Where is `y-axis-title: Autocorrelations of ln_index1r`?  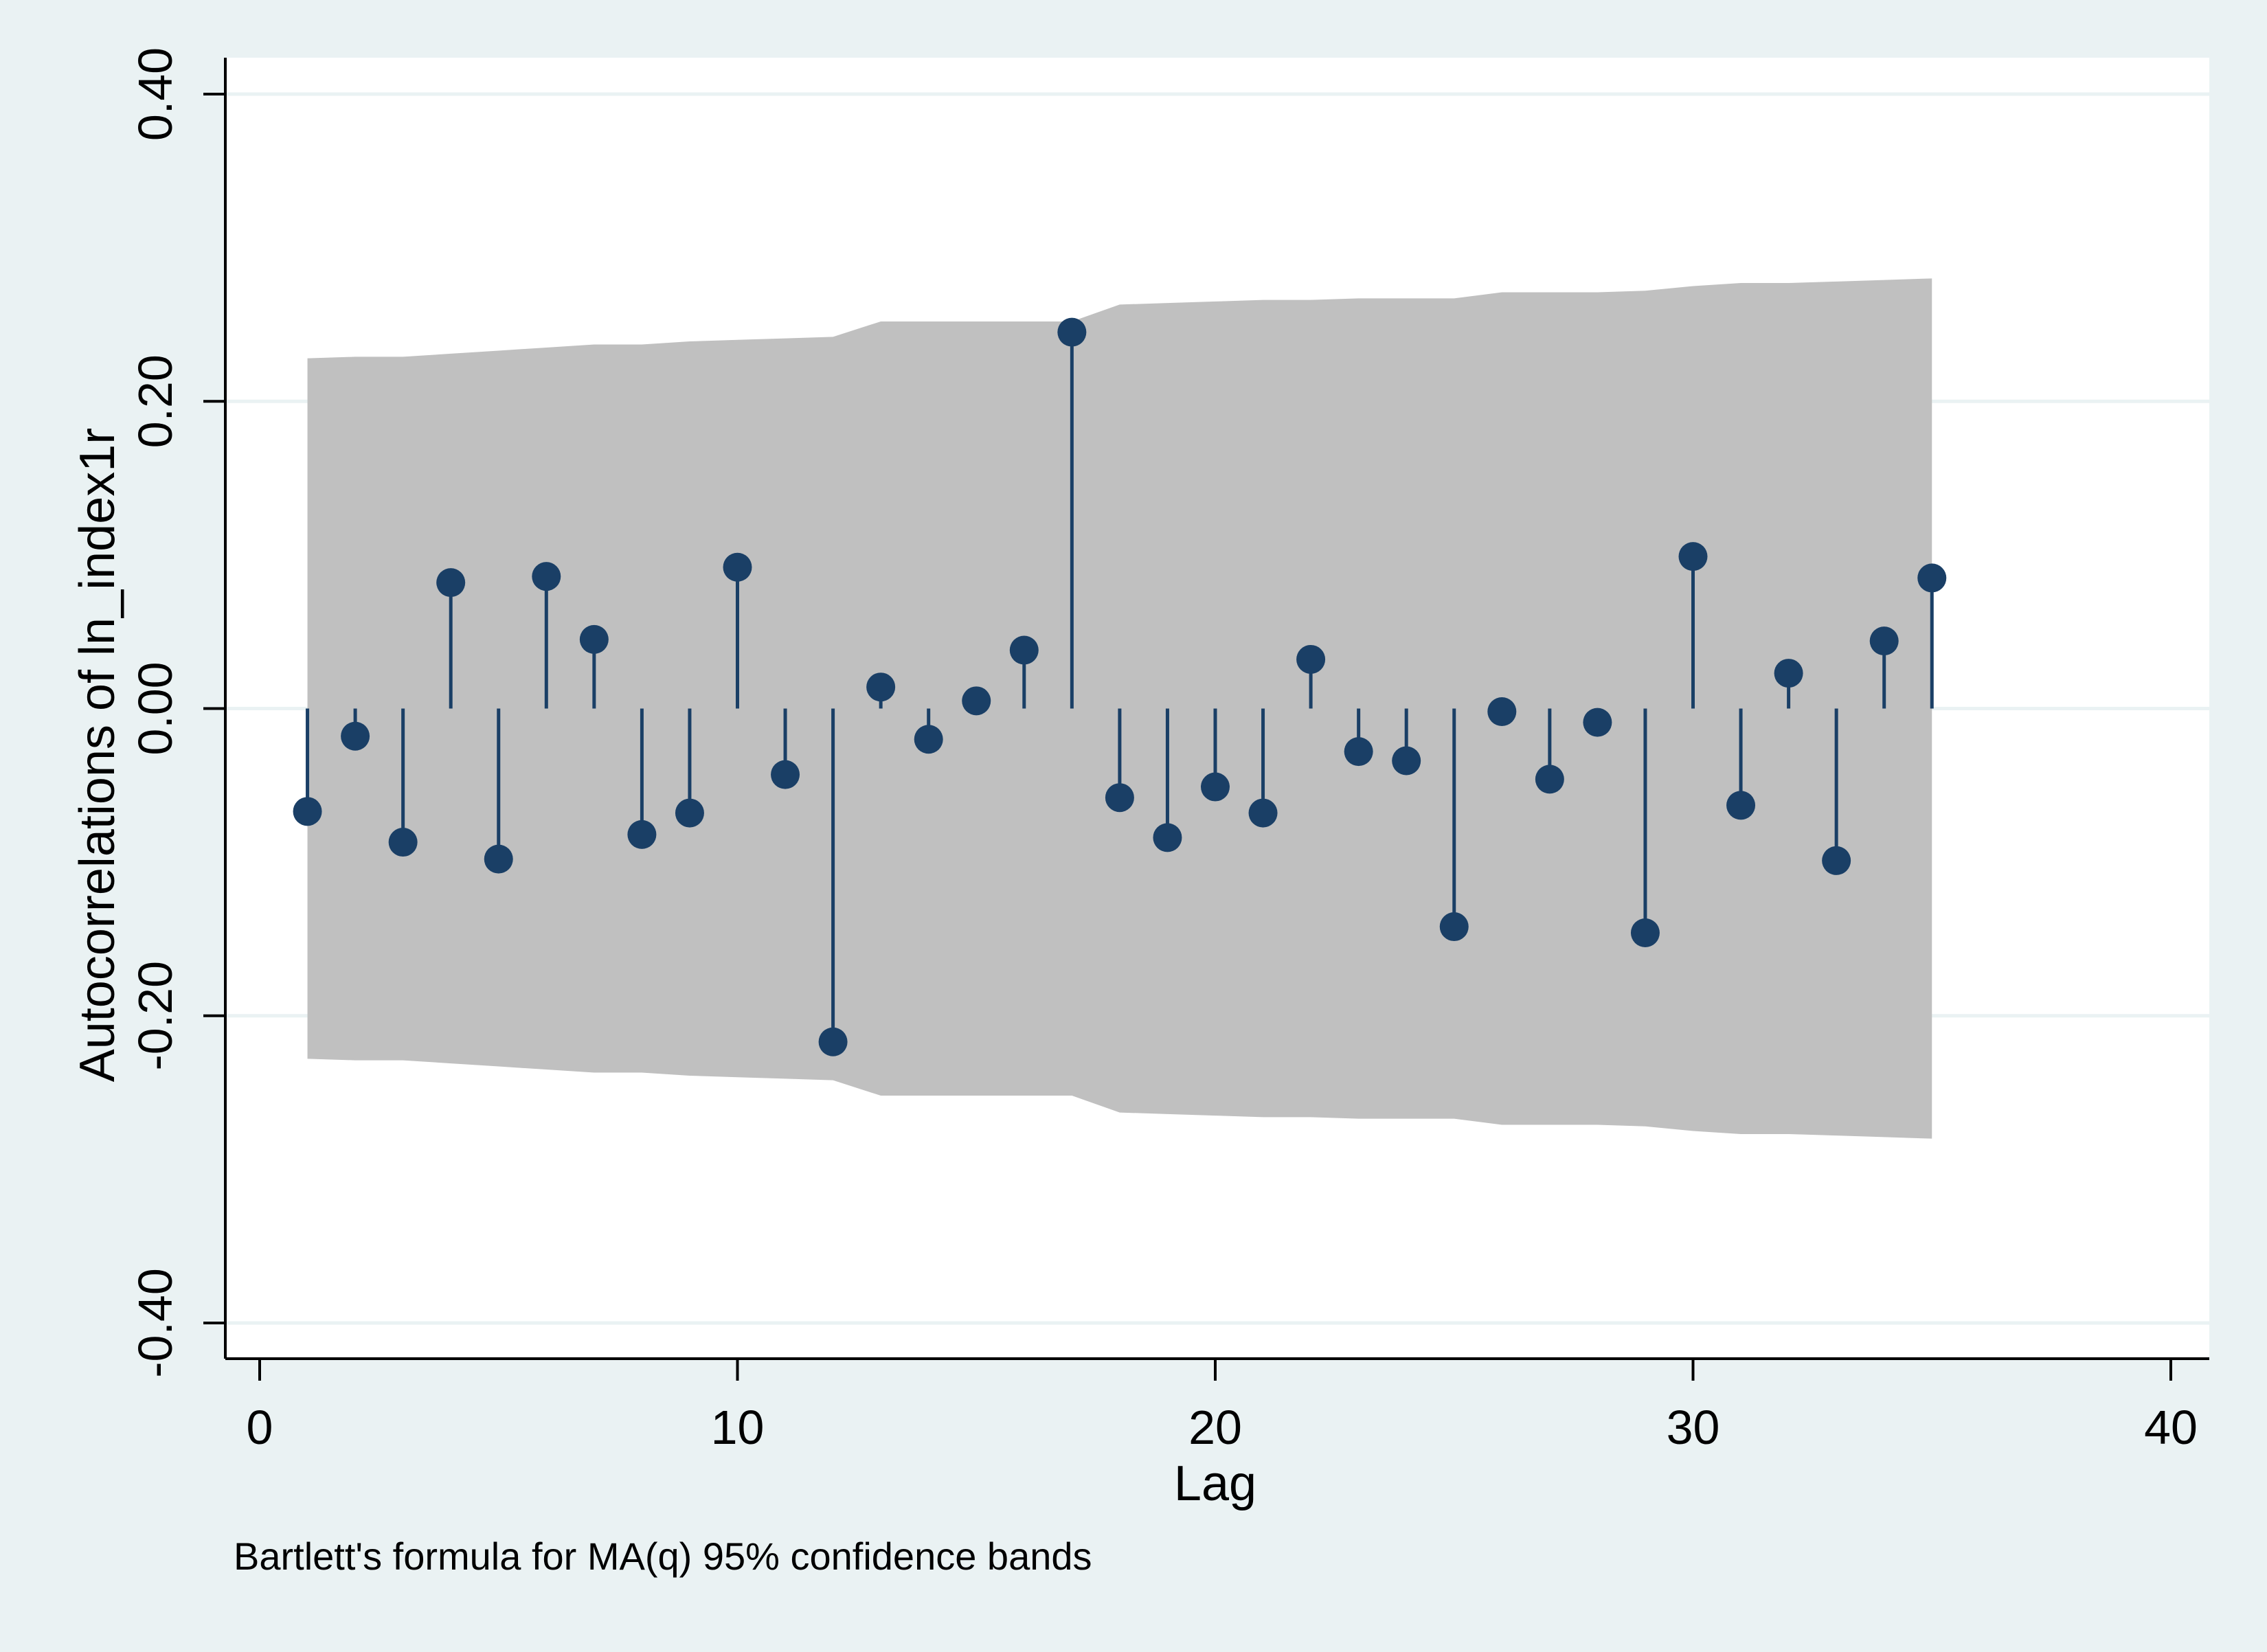 y-axis-title: Autocorrelations of ln_index1r is located at coordinates (98, 756).